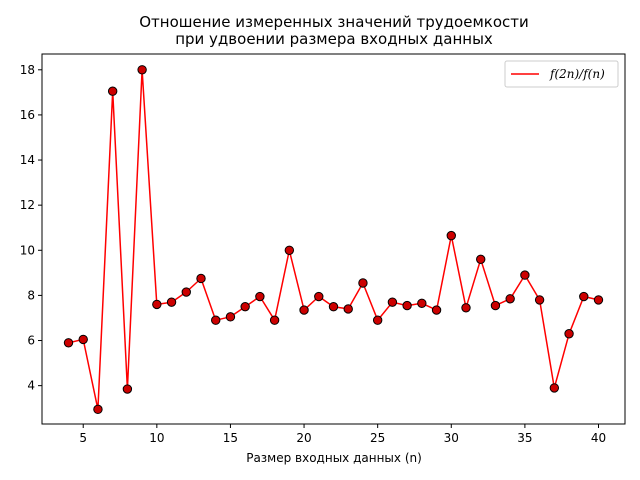 The width and height of the screenshot is (640, 480). What do you see at coordinates (303, 438) in the screenshot?
I see `x-tick-label: 20` at bounding box center [303, 438].